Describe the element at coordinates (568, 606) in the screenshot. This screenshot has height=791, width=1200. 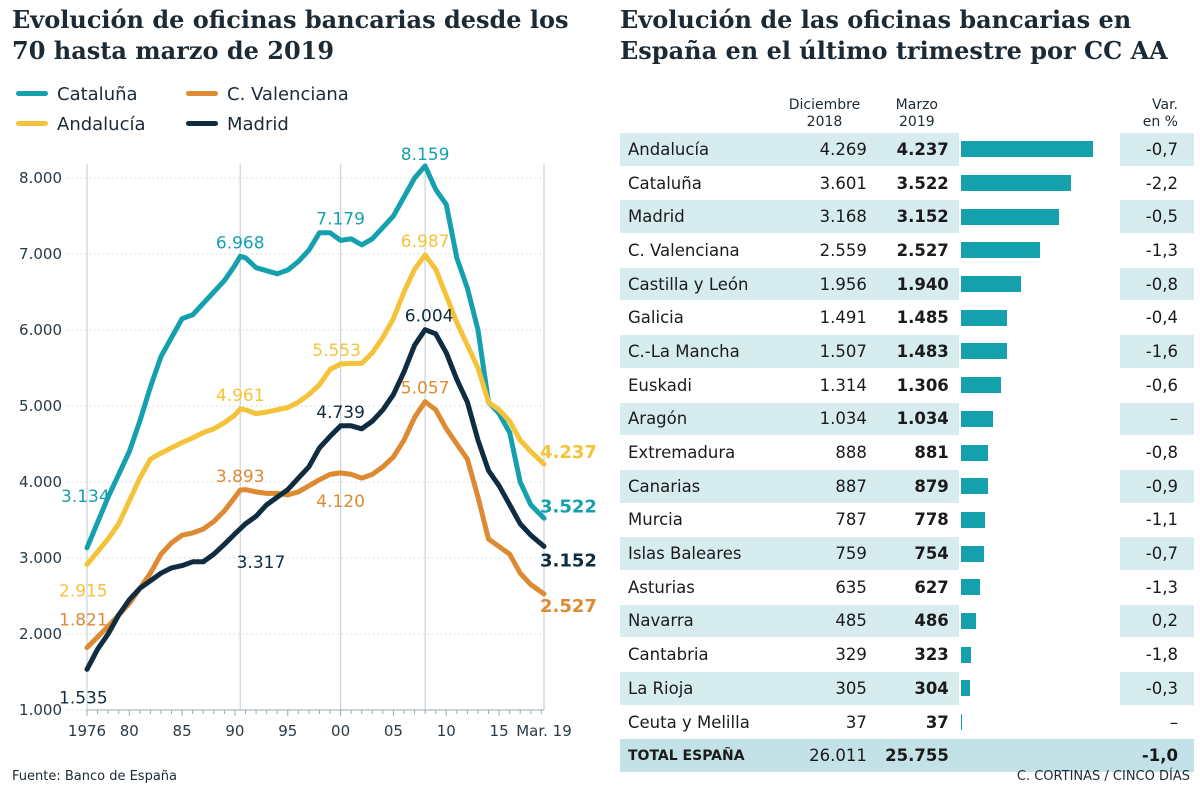
I see `data-label-valenciana: 2.527` at that location.